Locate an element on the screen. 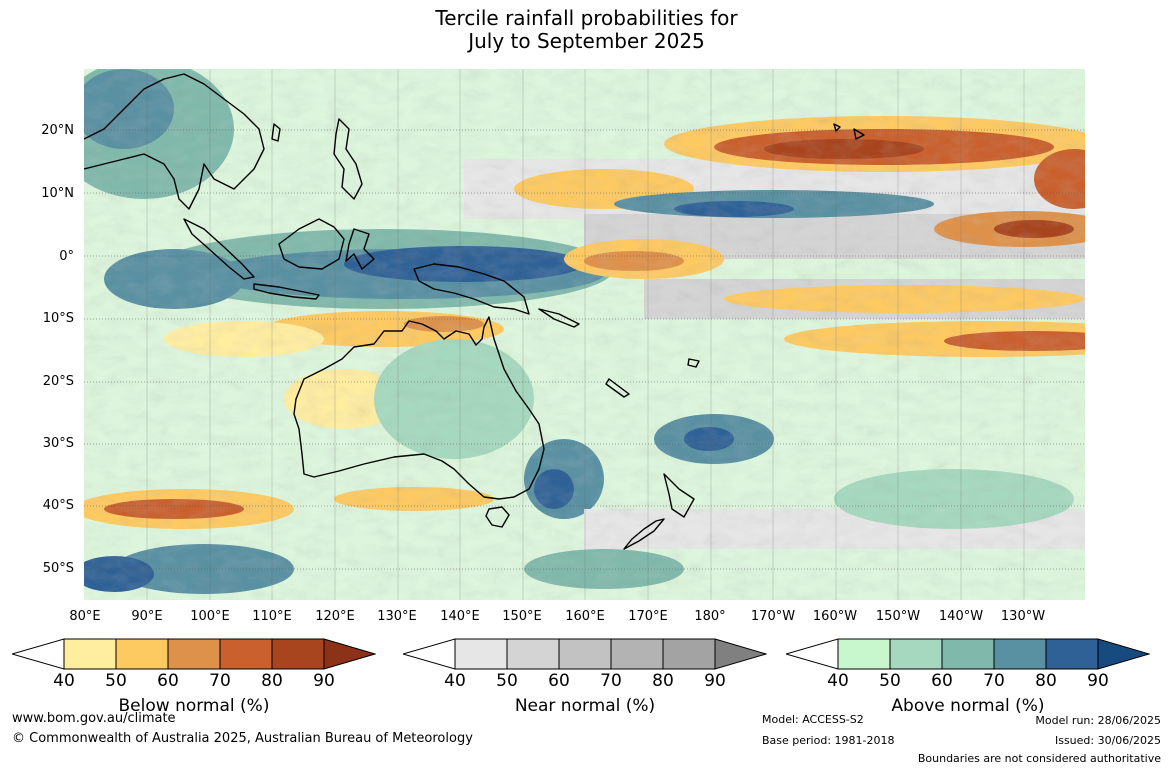 Image resolution: width=1173 pixels, height=770 pixels. footer-base-period: Base period: 1981-2018 is located at coordinates (828, 740).